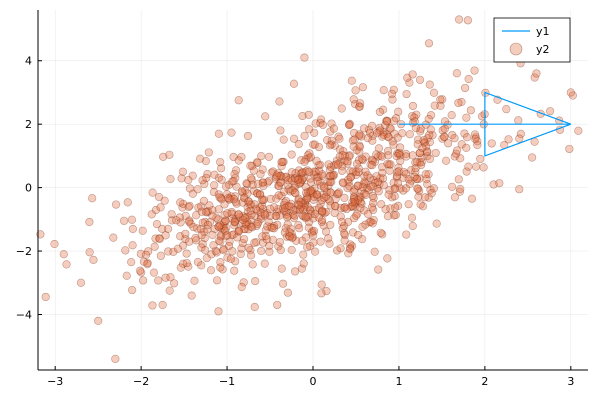  What do you see at coordinates (485, 124) in the screenshot?
I see `y1-line` at bounding box center [485, 124].